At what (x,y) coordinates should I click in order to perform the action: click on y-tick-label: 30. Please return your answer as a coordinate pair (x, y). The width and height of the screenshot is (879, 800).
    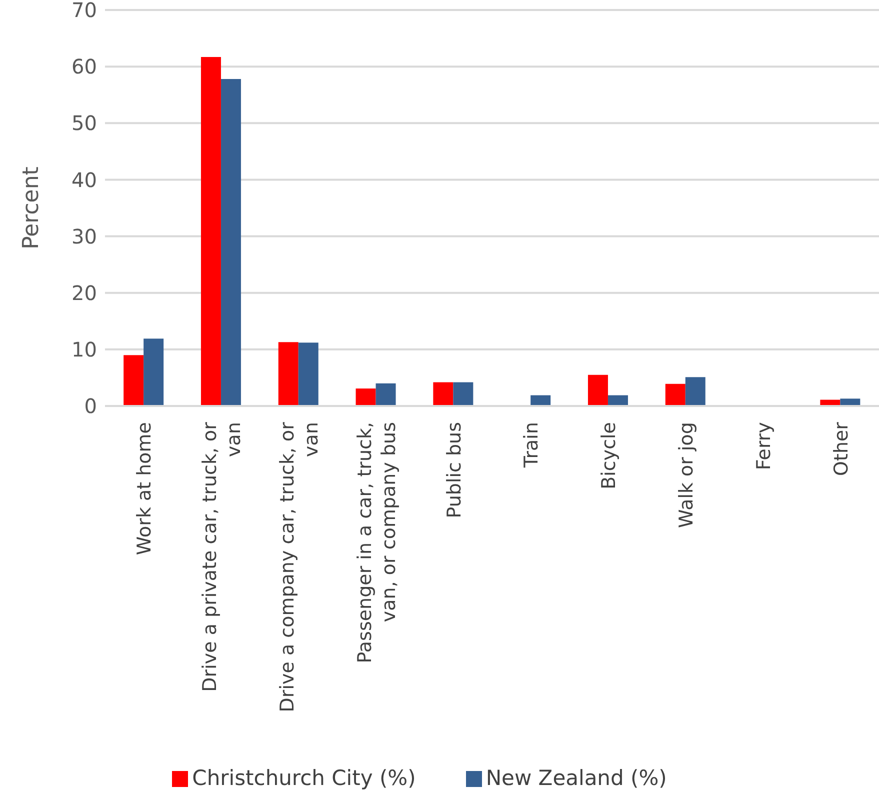
    Looking at the image, I should click on (84, 236).